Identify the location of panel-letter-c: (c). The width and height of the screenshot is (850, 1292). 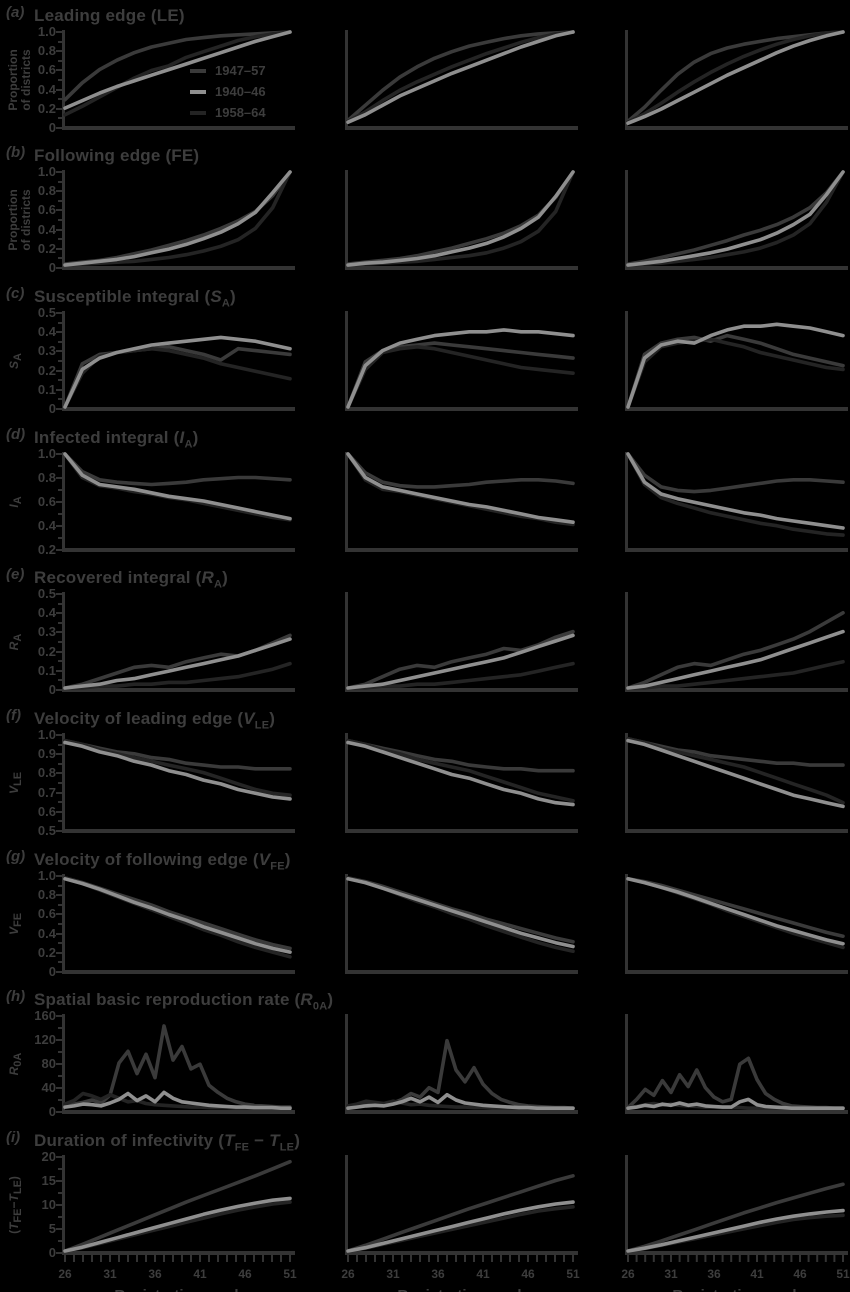
(15, 293).